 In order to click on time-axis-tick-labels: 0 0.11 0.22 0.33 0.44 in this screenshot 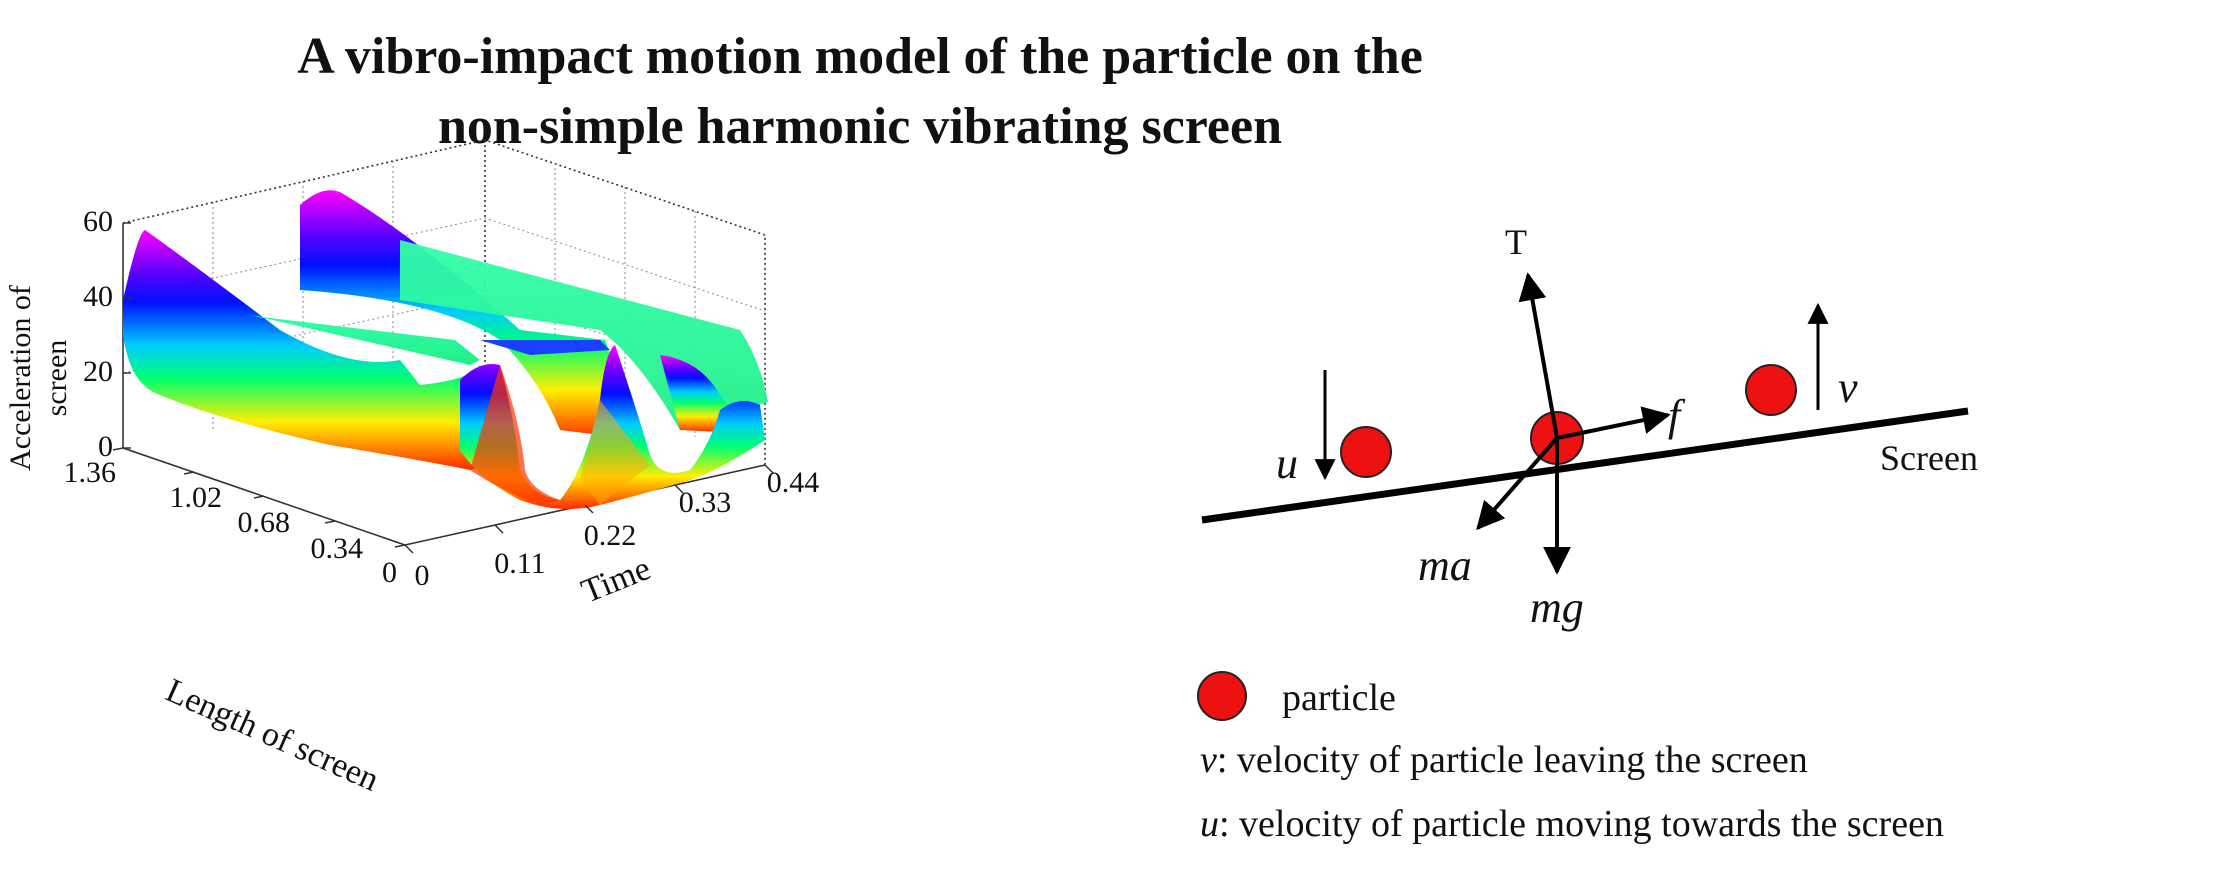, I will do `click(617, 529)`.